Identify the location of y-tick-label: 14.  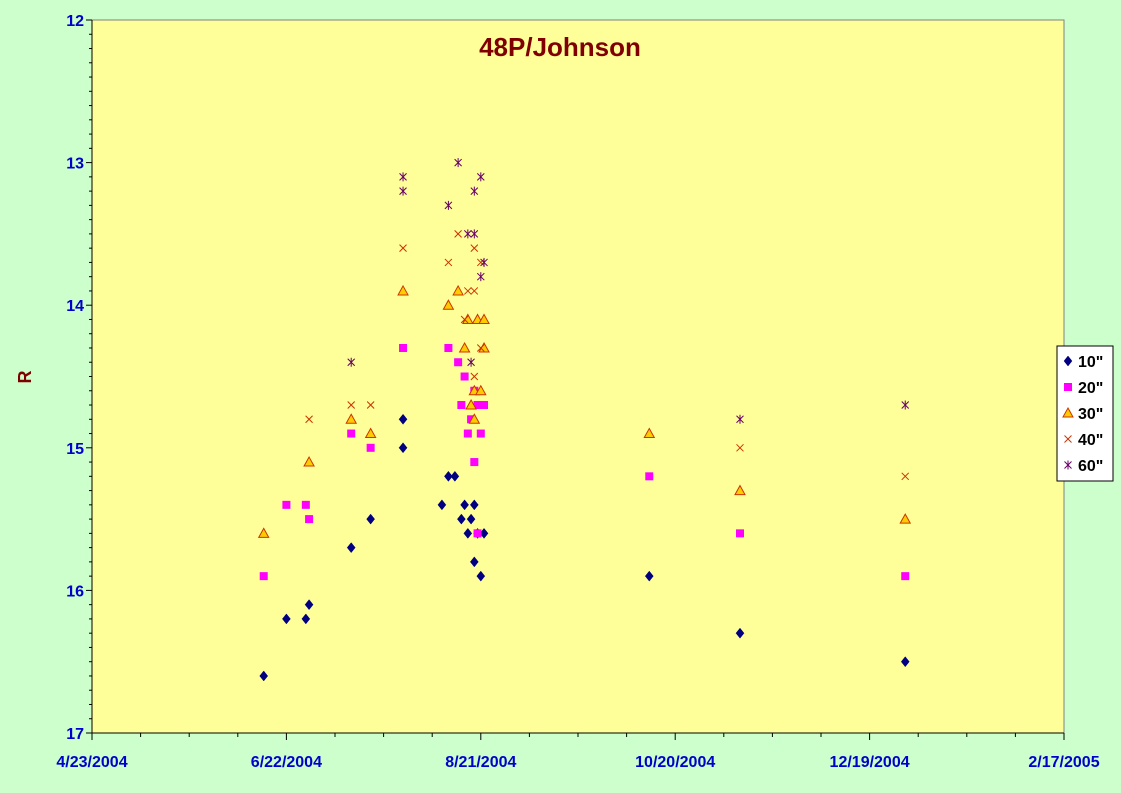
(75, 306).